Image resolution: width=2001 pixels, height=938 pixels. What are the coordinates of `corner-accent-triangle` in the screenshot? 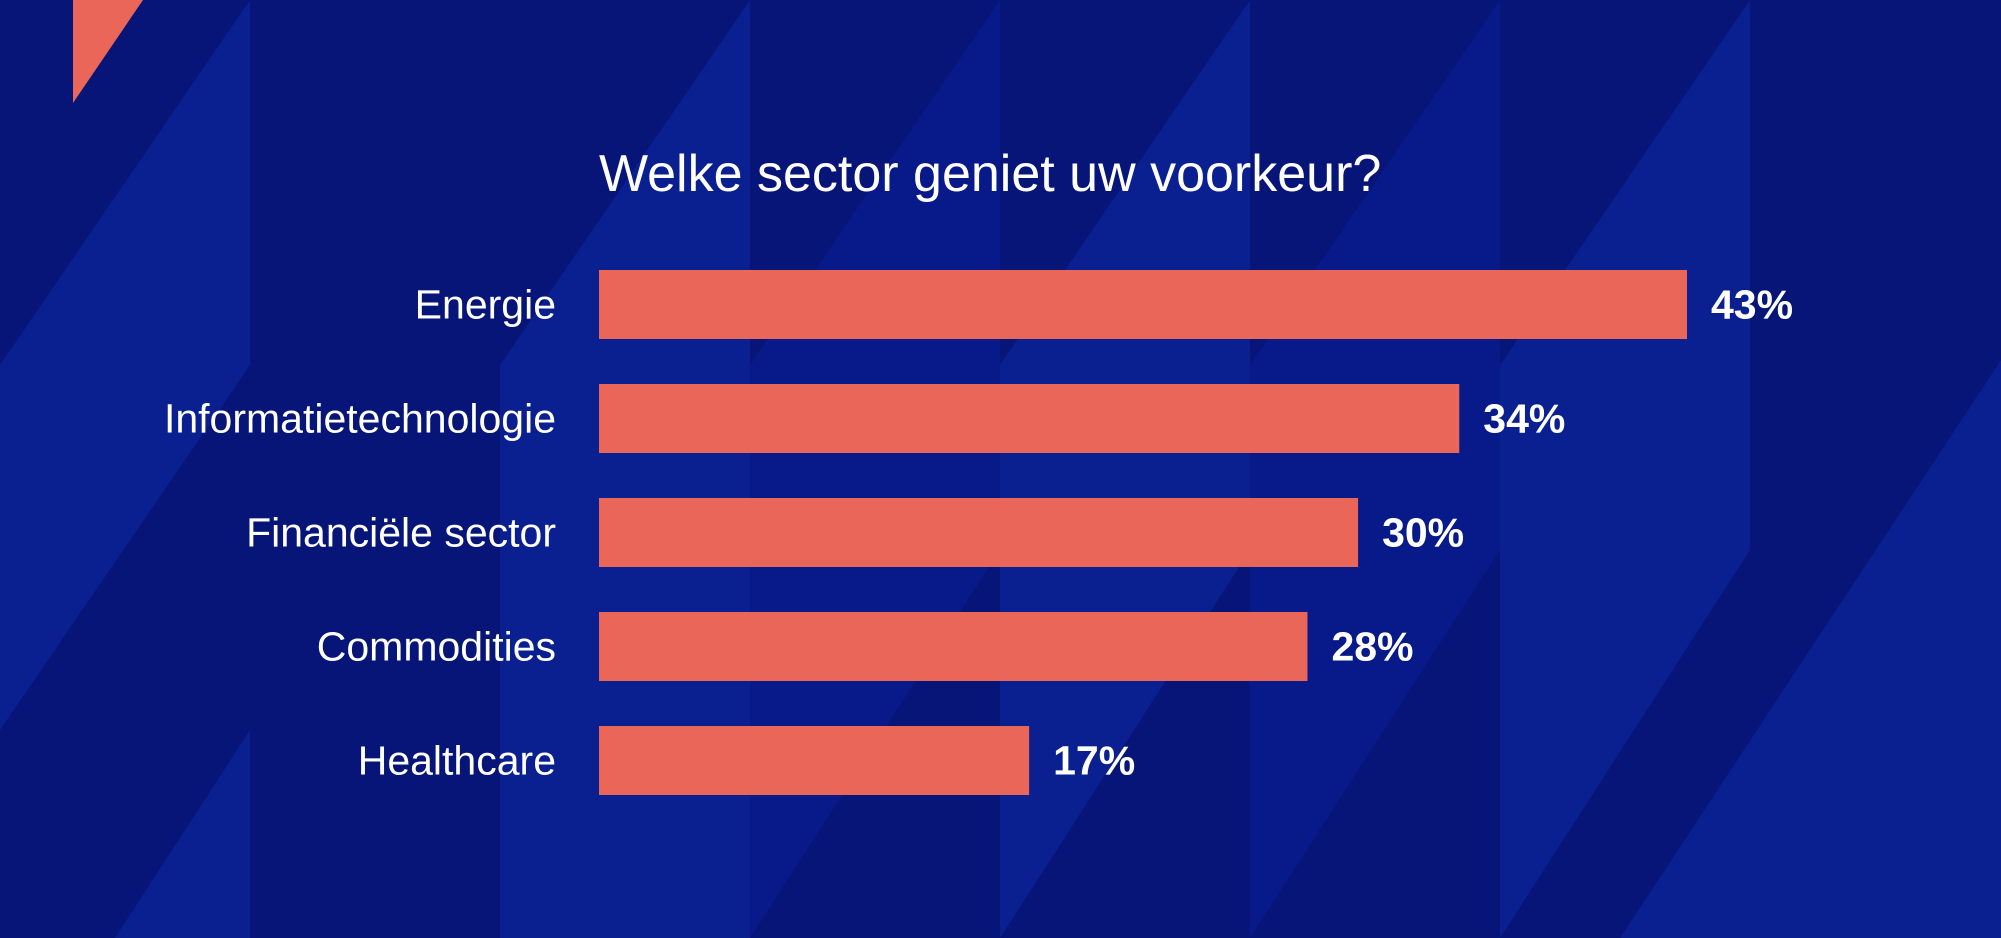 It's located at (108, 51).